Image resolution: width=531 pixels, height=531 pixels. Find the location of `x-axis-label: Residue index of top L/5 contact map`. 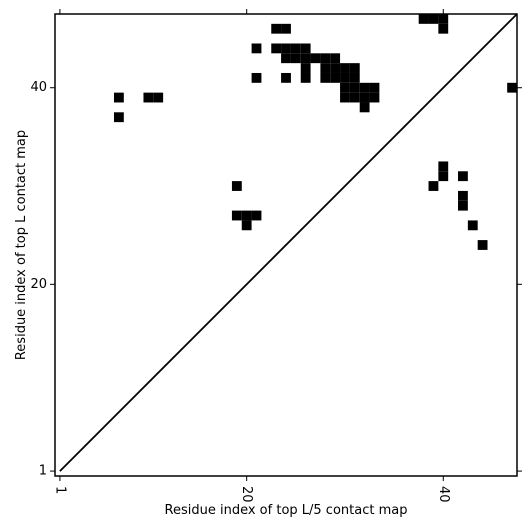

x-axis-label: Residue index of top L/5 contact map is located at coordinates (286, 510).